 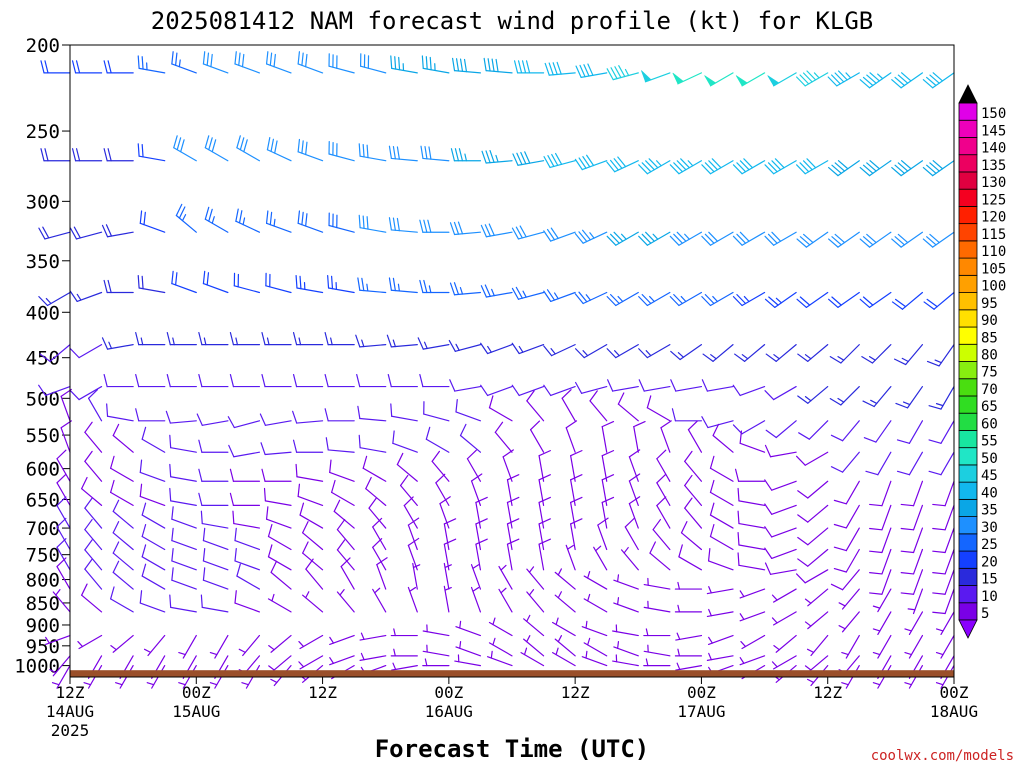 I want to click on colorbar-label: 55, so click(x=989, y=442).